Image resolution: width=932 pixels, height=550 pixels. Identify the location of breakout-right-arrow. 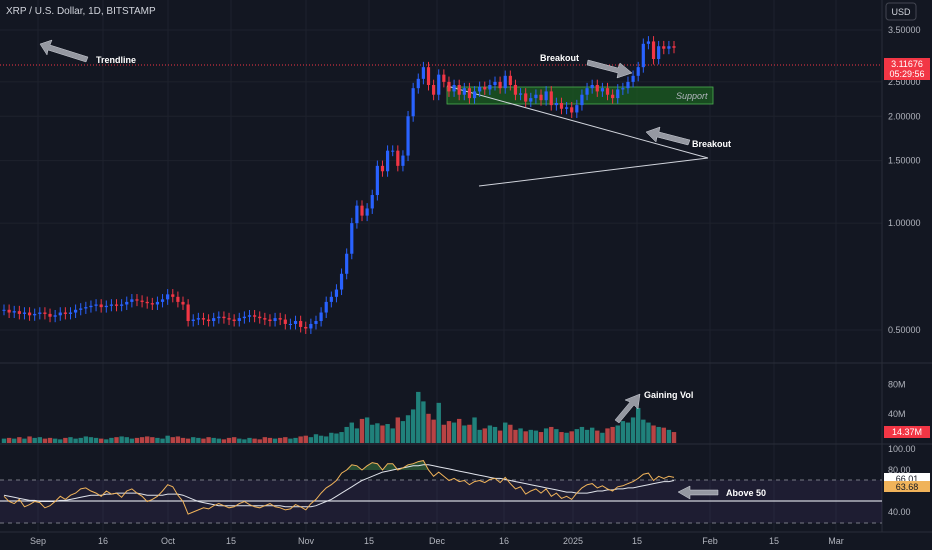
(668, 136).